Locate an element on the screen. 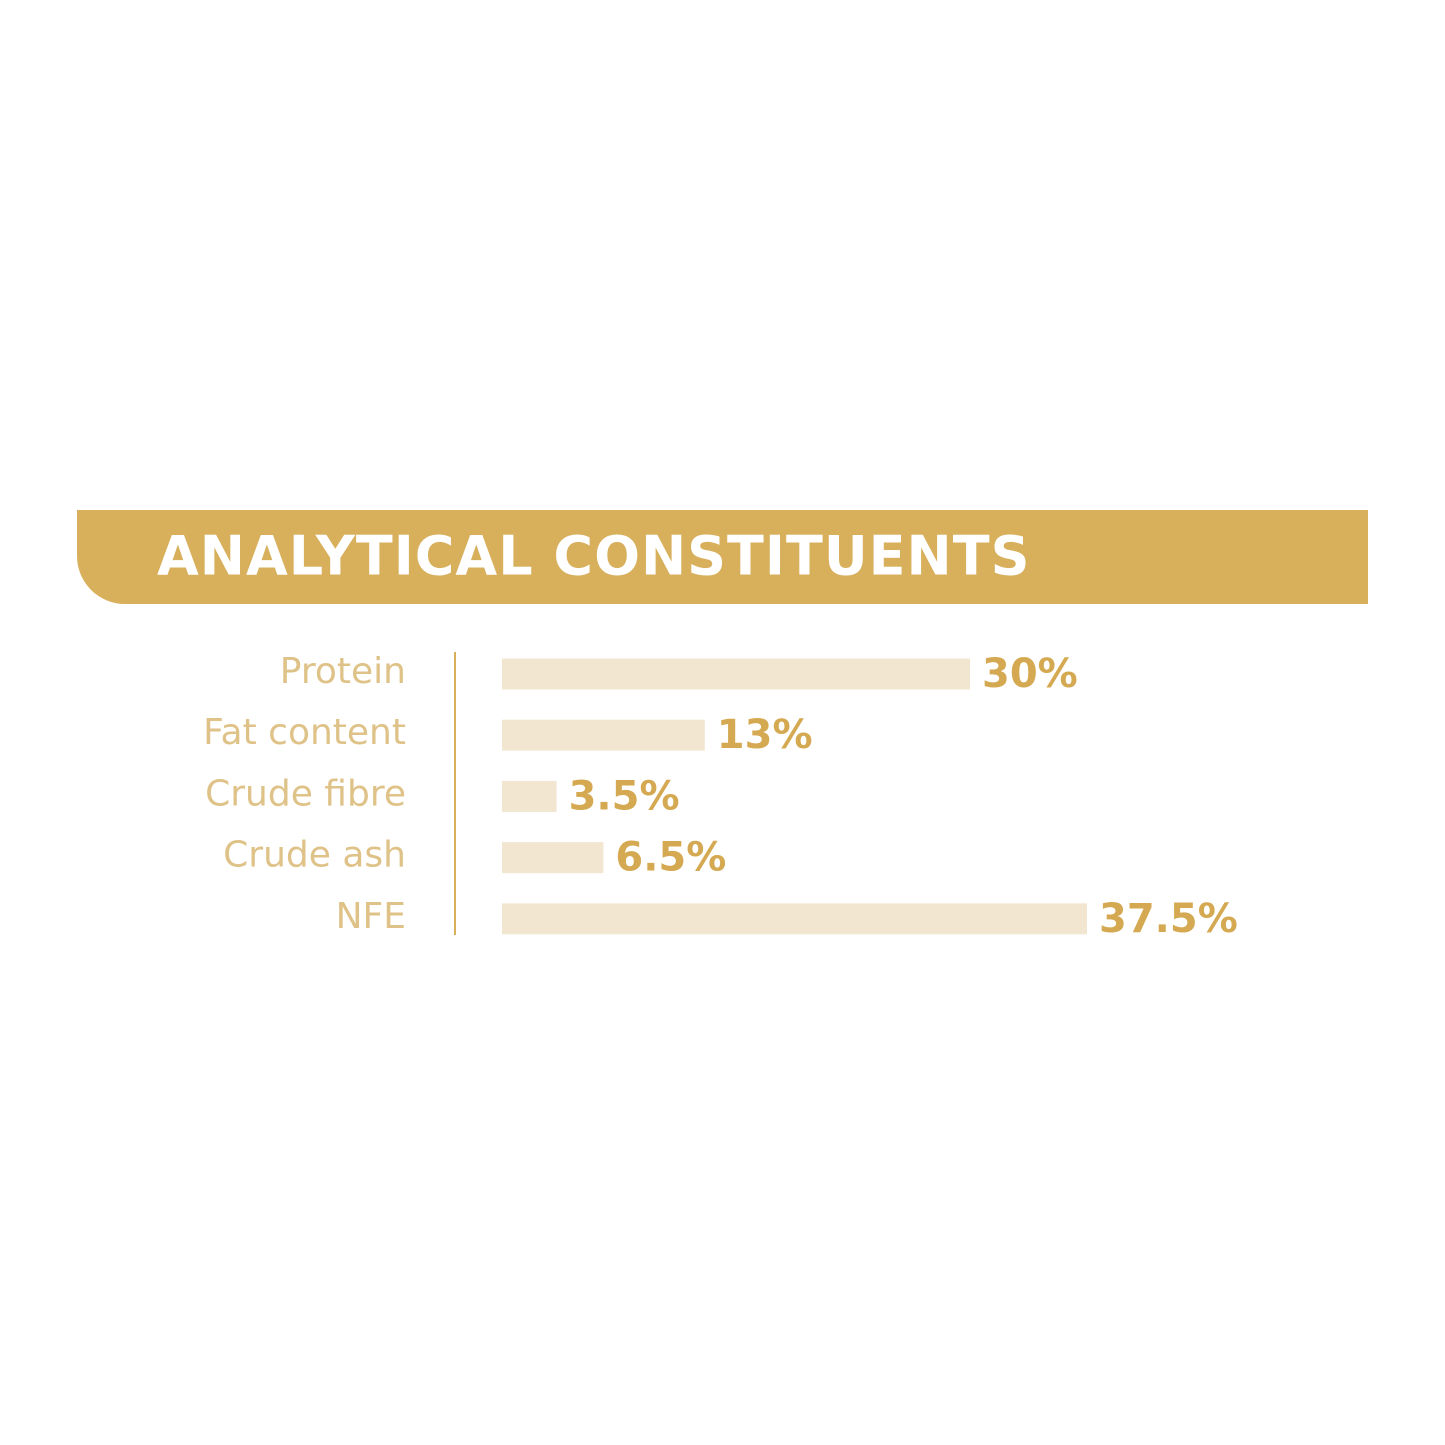 Image resolution: width=1445 pixels, height=1445 pixels. category-label: Fat content is located at coordinates (304, 732).